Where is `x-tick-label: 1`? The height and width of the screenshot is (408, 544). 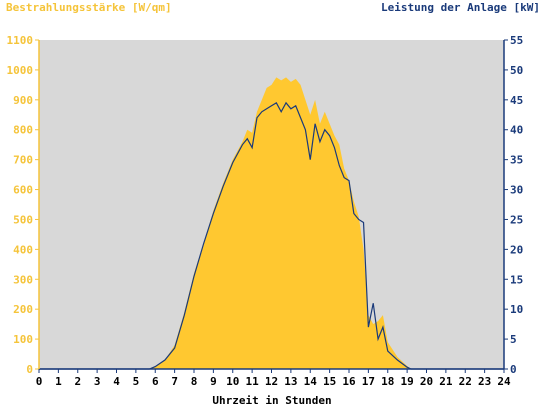
x-tick-label: 1 is located at coordinates (58, 381).